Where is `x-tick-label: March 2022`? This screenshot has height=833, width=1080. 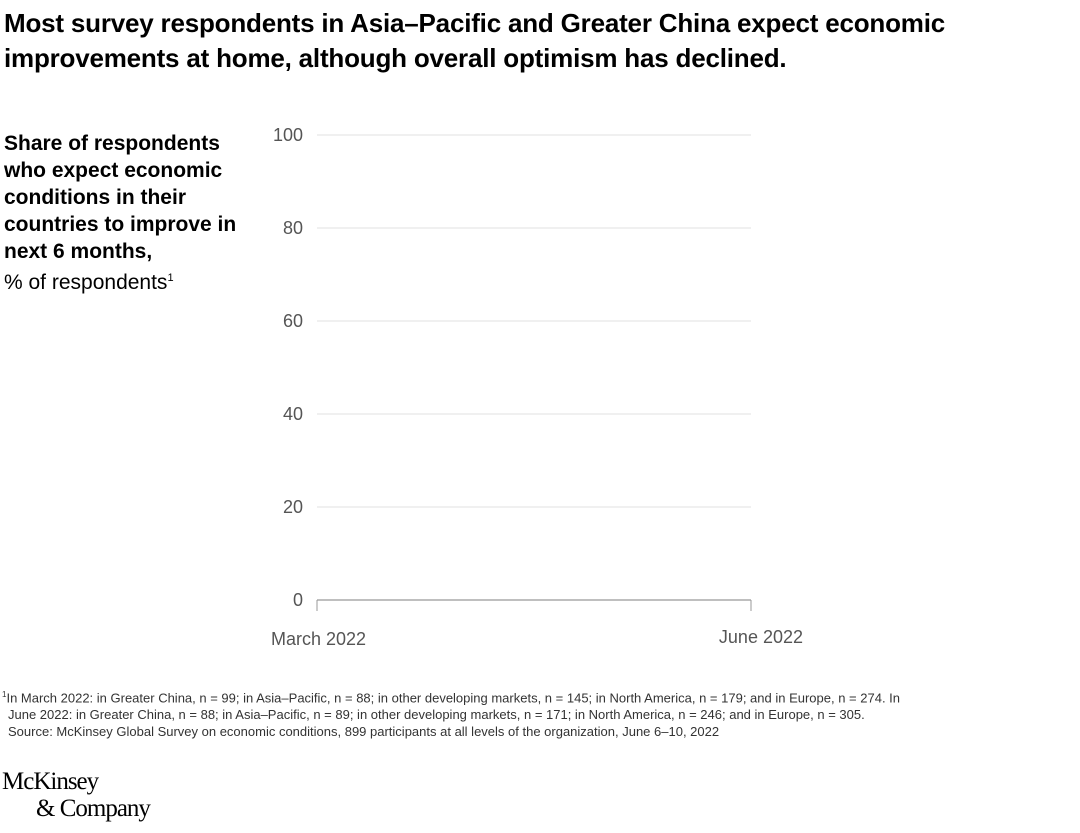
x-tick-label: March 2022 is located at coordinates (318, 639).